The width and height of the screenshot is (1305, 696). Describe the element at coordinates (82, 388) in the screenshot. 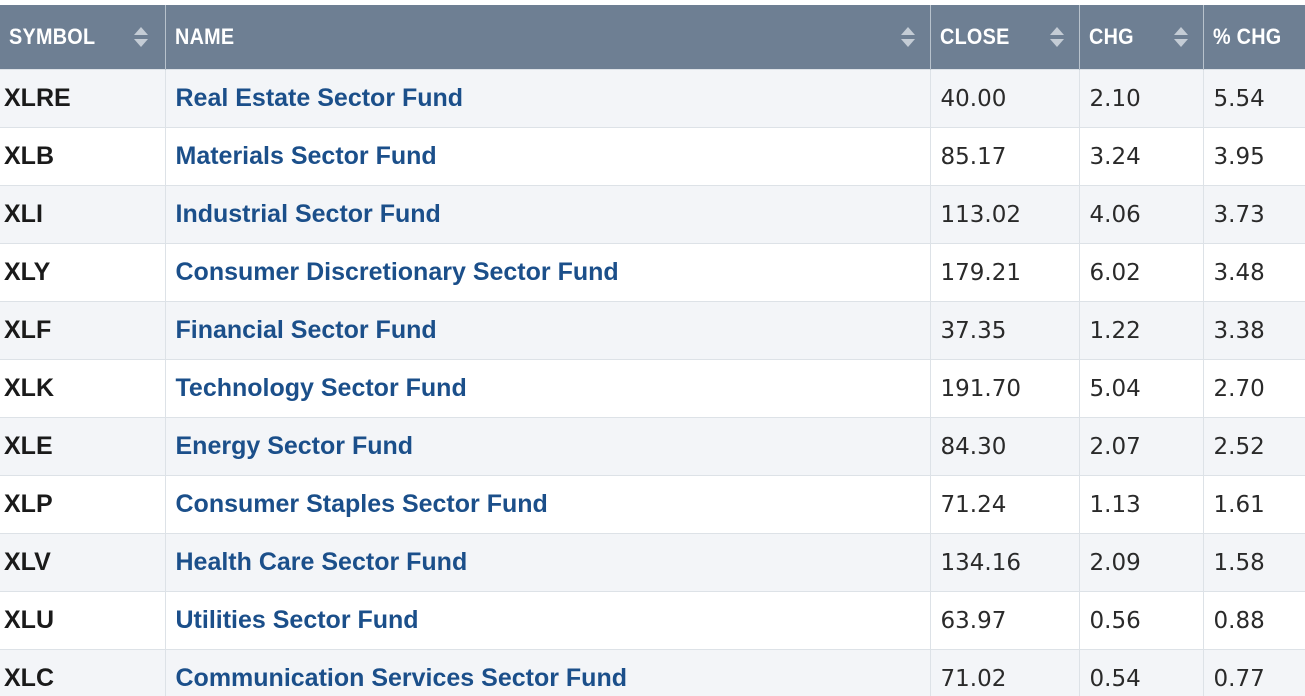

I see `symbol-cell: XLK` at that location.